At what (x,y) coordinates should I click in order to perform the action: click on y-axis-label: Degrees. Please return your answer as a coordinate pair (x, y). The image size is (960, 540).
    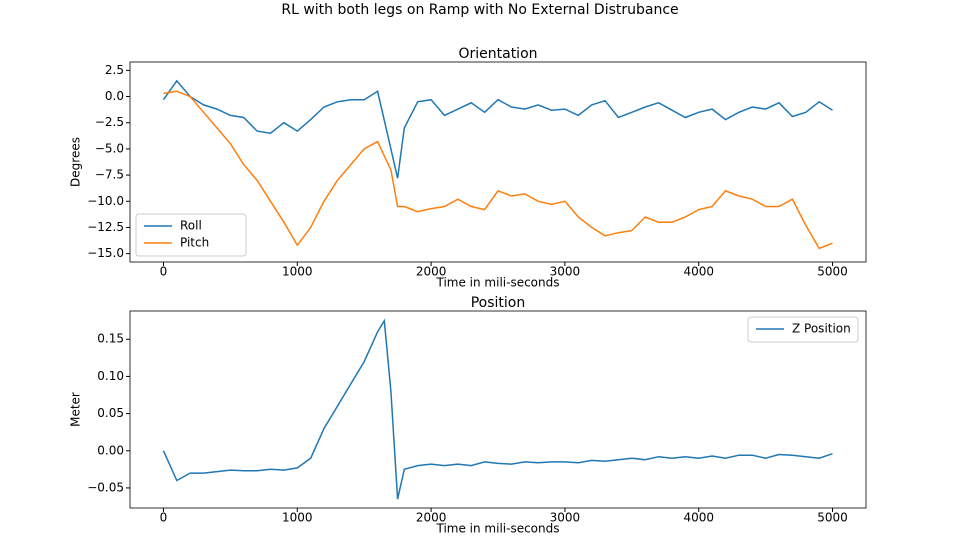
    Looking at the image, I should click on (76, 162).